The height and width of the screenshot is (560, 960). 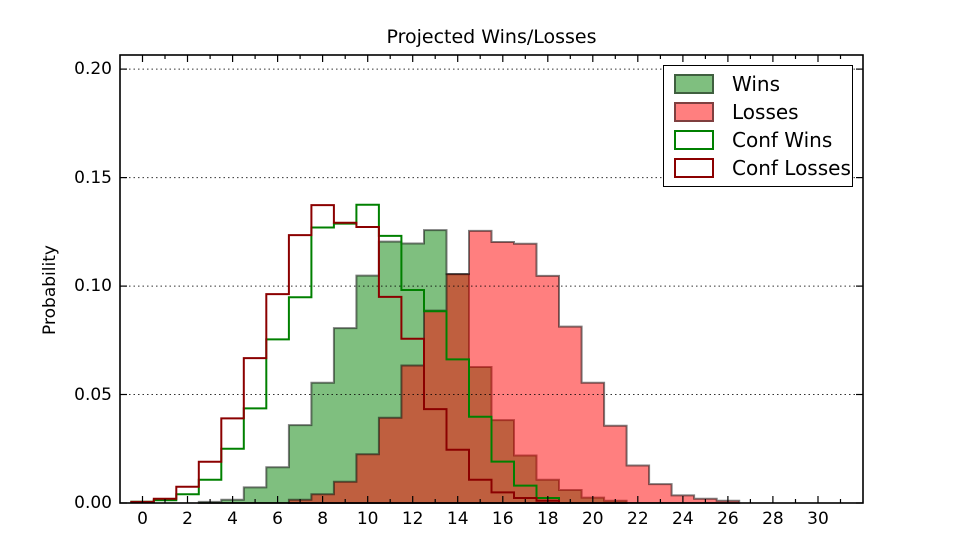 What do you see at coordinates (728, 519) in the screenshot?
I see `x-tick-label: 26` at bounding box center [728, 519].